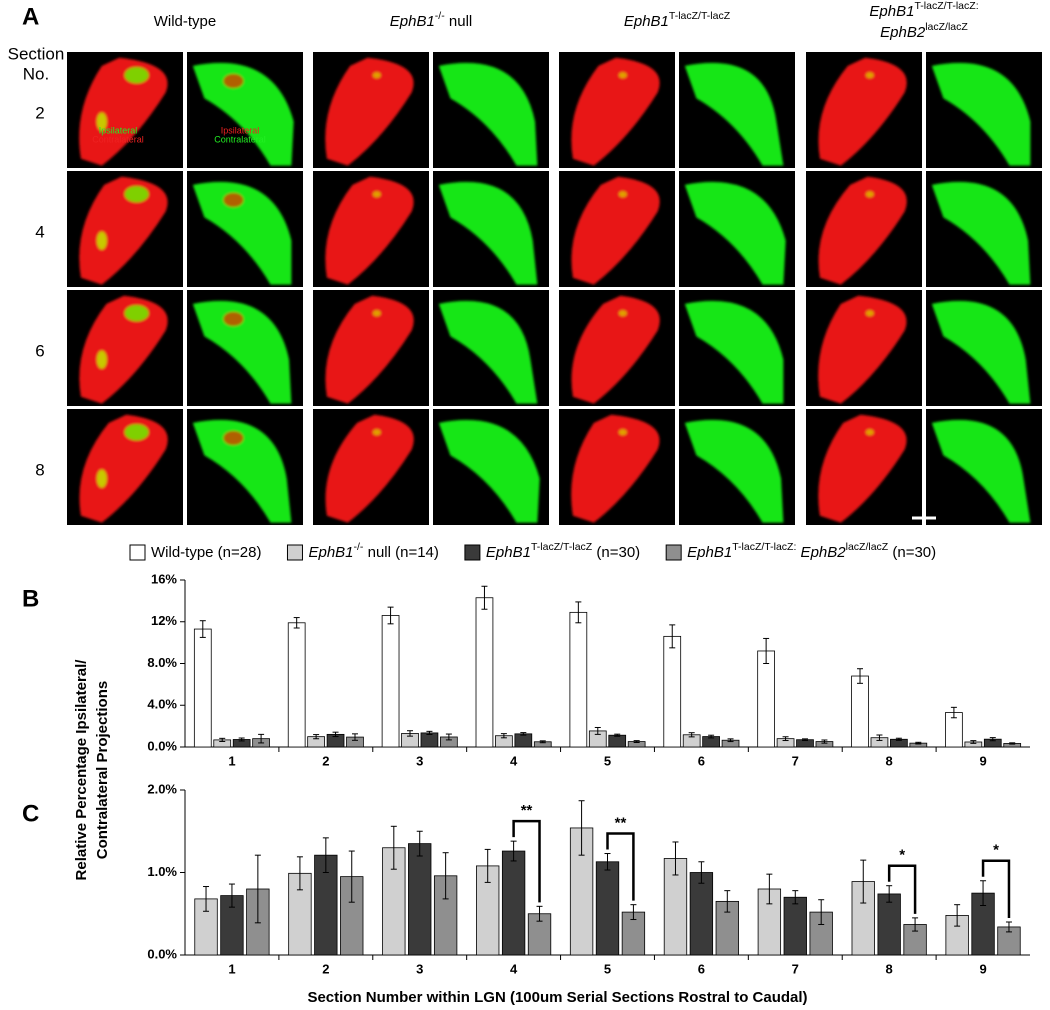 The width and height of the screenshot is (1050, 1010). I want to click on y-axis-label: Contralateral Projections, so click(102, 770).